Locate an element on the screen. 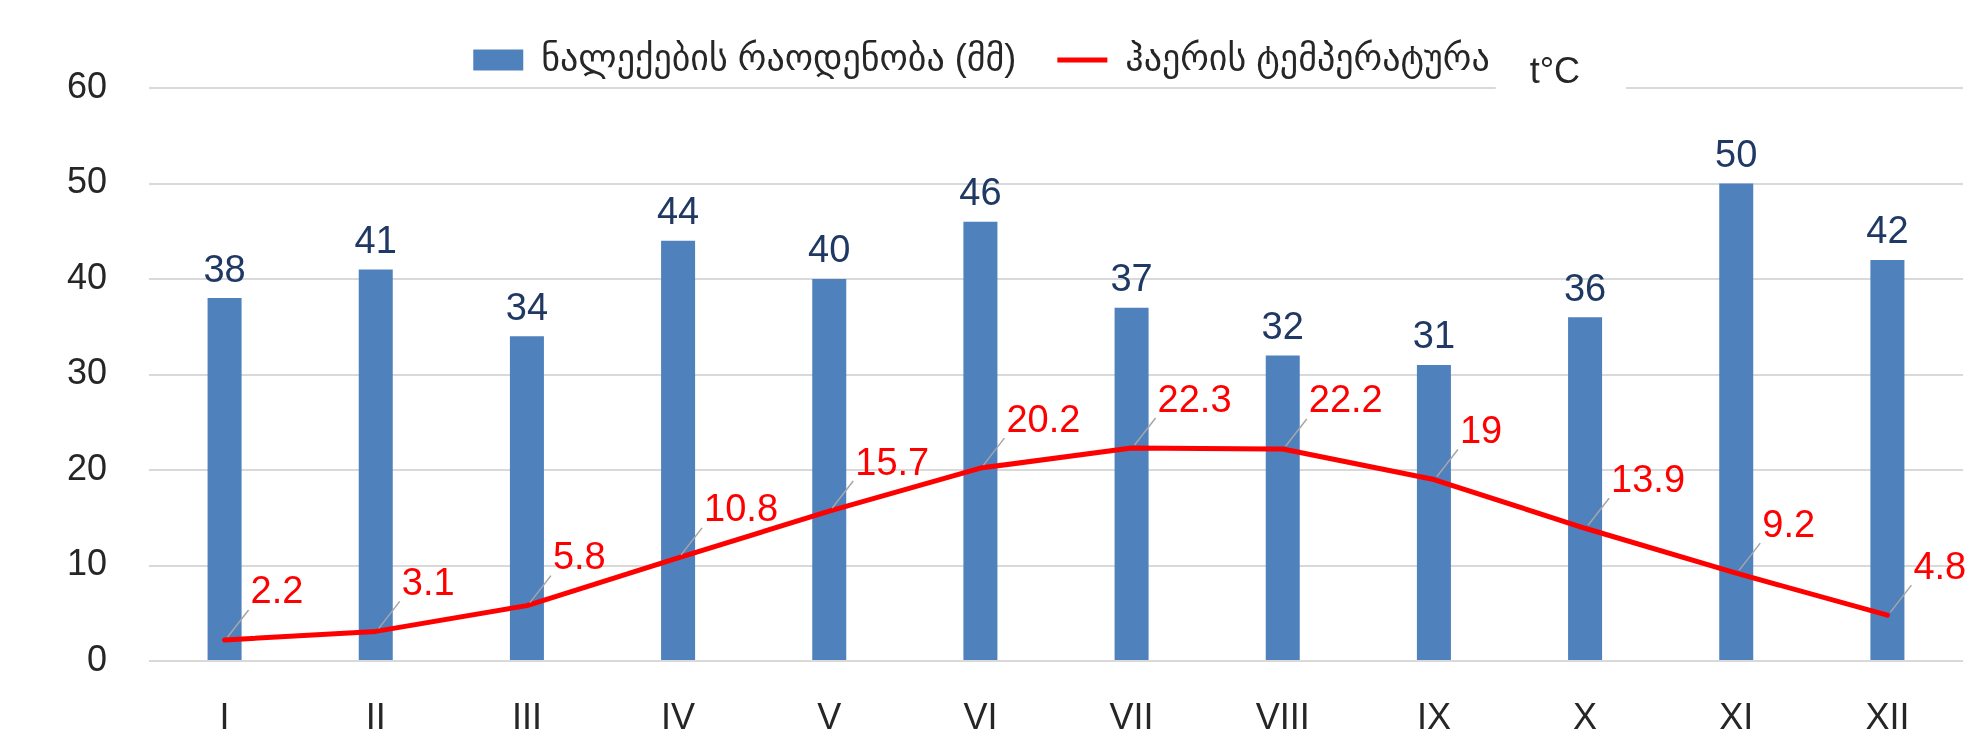  x-tick-label: IX is located at coordinates (1433, 716).